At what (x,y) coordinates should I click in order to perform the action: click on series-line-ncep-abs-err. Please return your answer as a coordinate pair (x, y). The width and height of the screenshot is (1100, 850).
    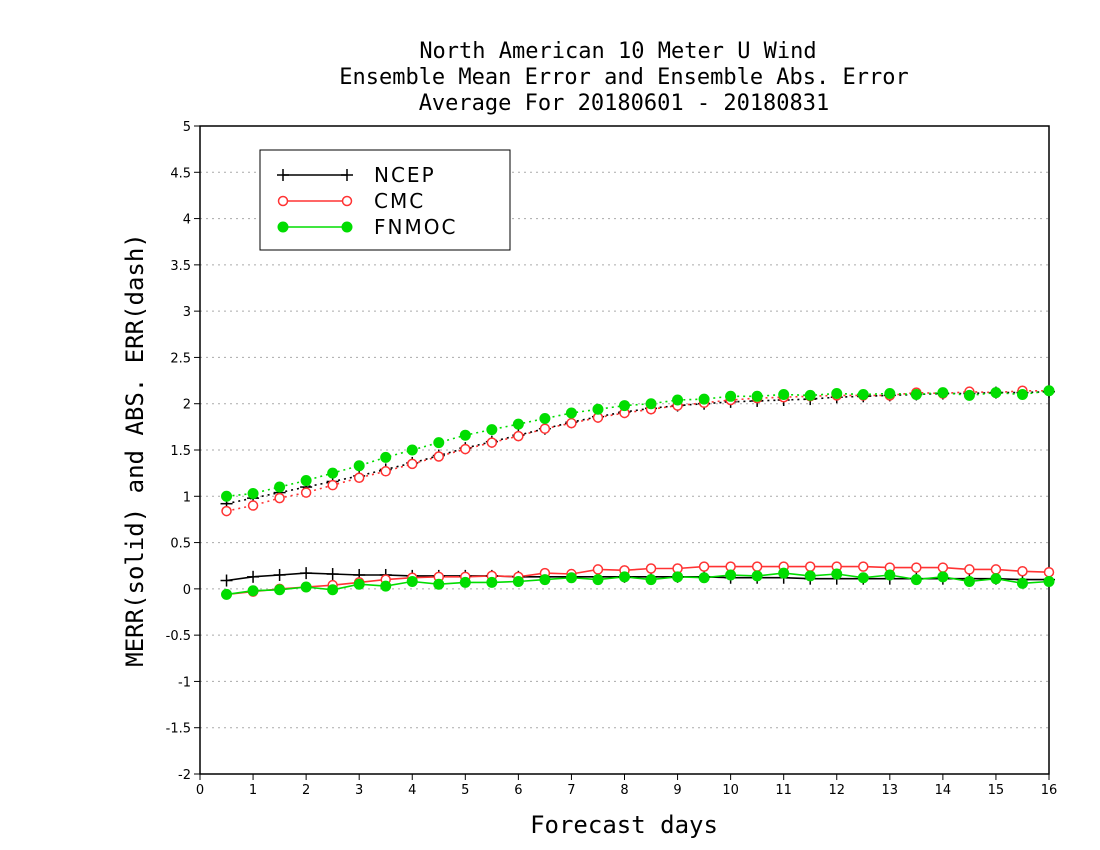
    Looking at the image, I should click on (638, 447).